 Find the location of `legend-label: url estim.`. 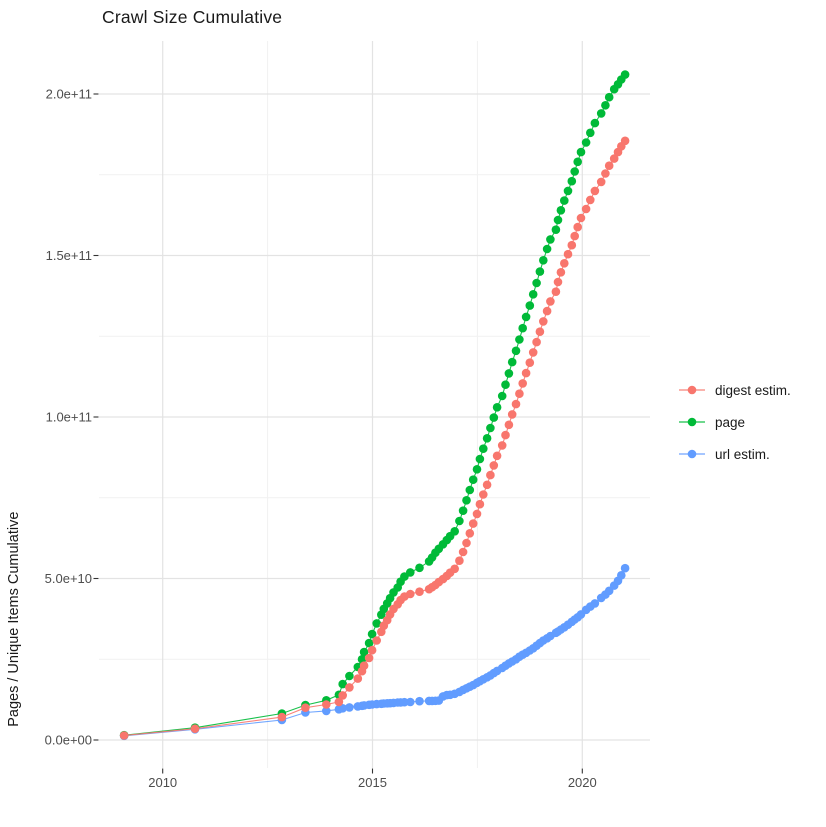

legend-label: url estim. is located at coordinates (742, 454).